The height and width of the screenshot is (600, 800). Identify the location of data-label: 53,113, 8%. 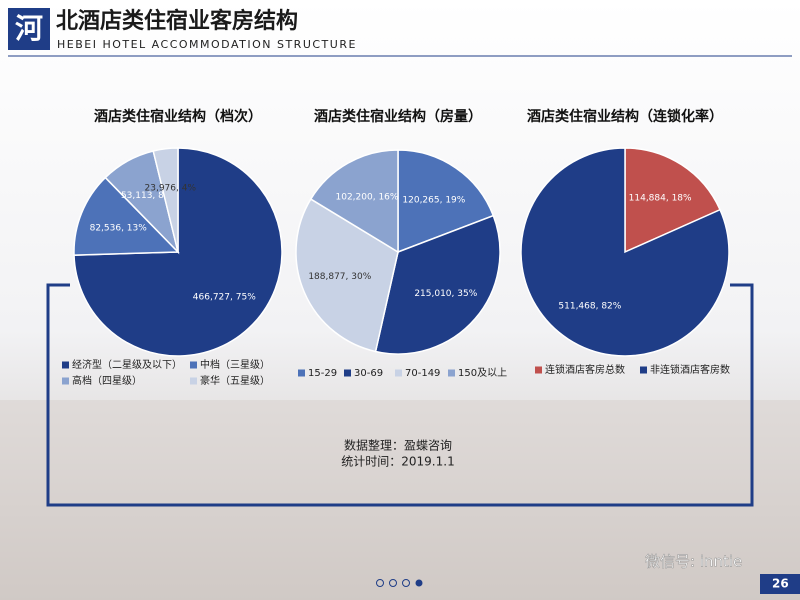
(147, 196).